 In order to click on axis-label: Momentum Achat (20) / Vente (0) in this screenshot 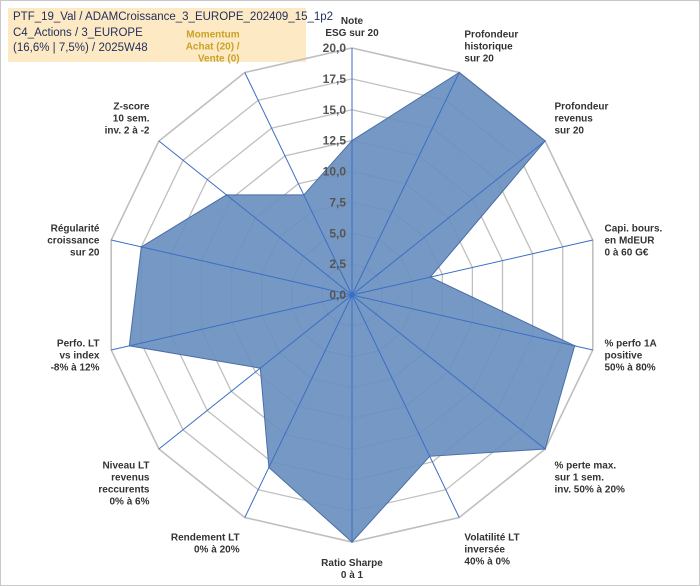, I will do `click(213, 47)`.